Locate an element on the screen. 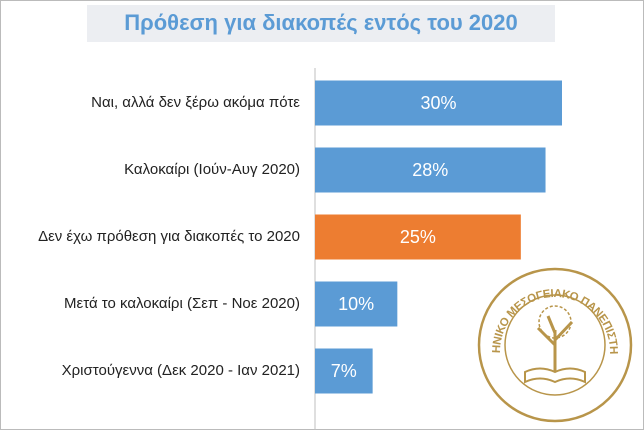 Image resolution: width=644 pixels, height=430 pixels. data-label: 30% is located at coordinates (438, 103).